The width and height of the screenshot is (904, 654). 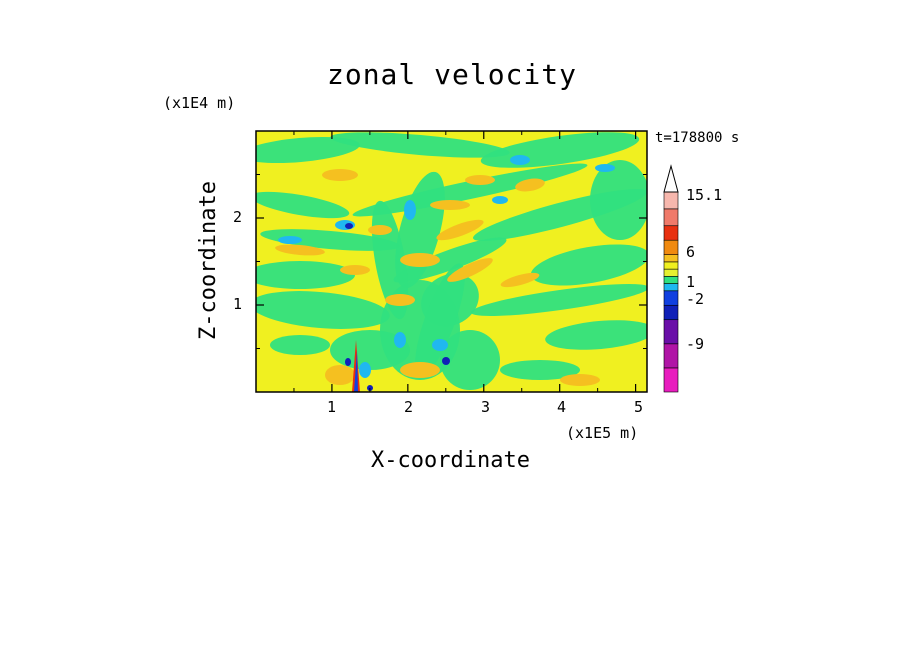 I want to click on colorbar-label: 6, so click(x=691, y=252).